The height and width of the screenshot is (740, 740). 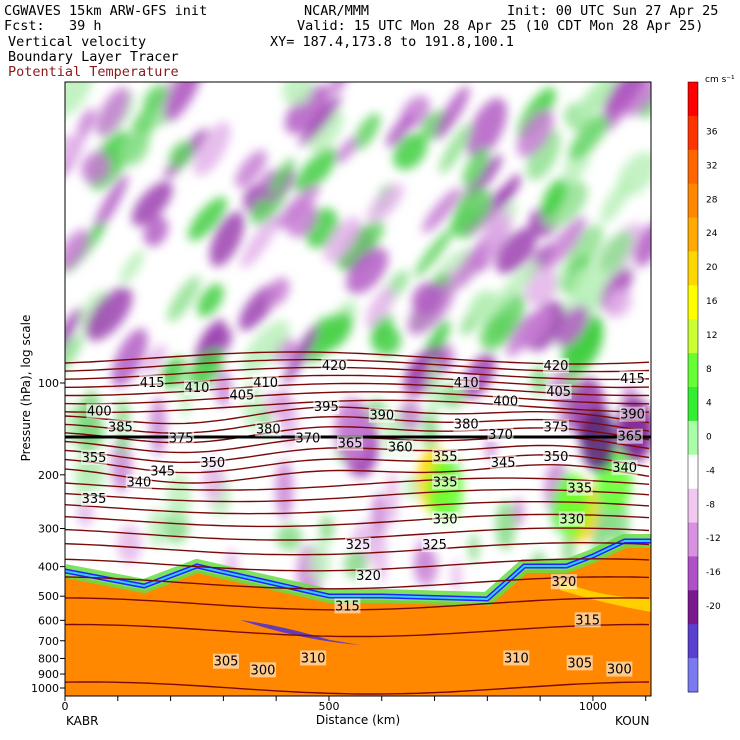 What do you see at coordinates (598, 440) in the screenshot?
I see `velocity-core` at bounding box center [598, 440].